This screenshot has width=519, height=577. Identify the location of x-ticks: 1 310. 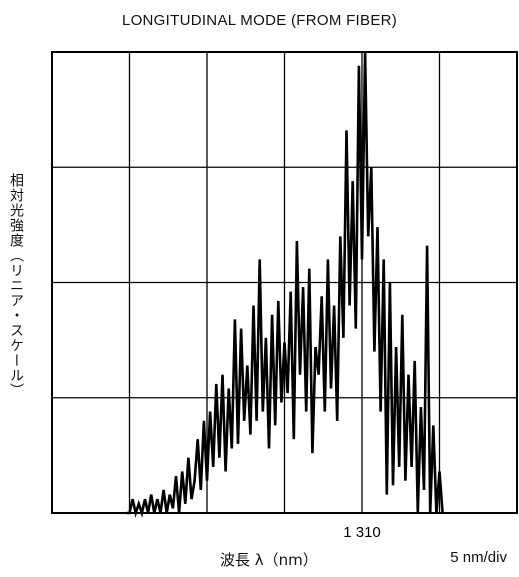
(362, 532).